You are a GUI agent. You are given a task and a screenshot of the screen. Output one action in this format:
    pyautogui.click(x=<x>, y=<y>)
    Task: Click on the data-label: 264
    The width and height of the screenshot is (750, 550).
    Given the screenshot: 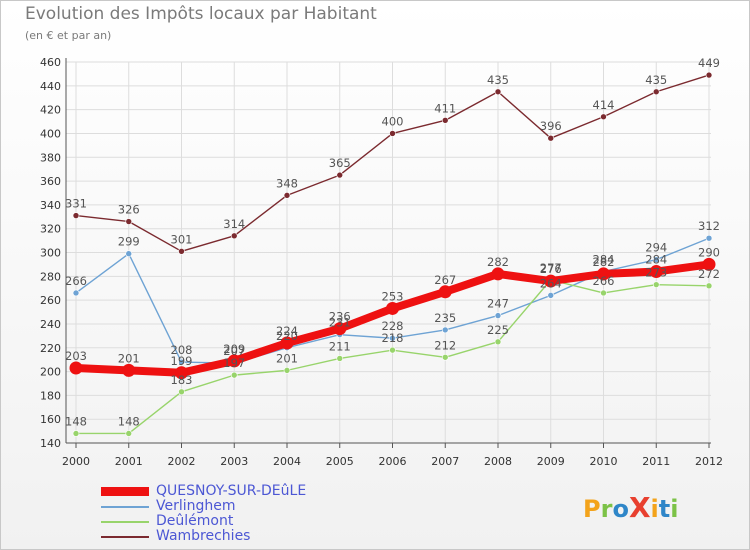 What is the action you would take?
    pyautogui.click(x=551, y=283)
    